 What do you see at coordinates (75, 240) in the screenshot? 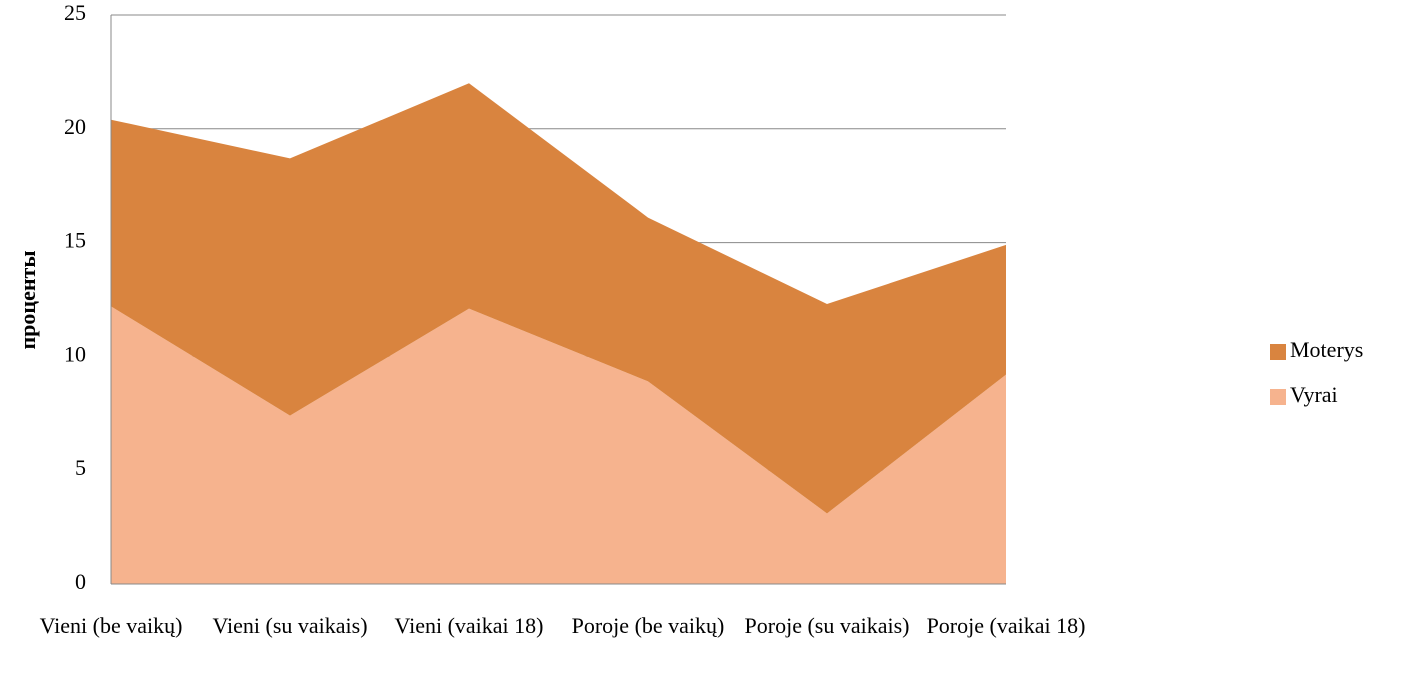
I see `y-tick-label: 15` at bounding box center [75, 240].